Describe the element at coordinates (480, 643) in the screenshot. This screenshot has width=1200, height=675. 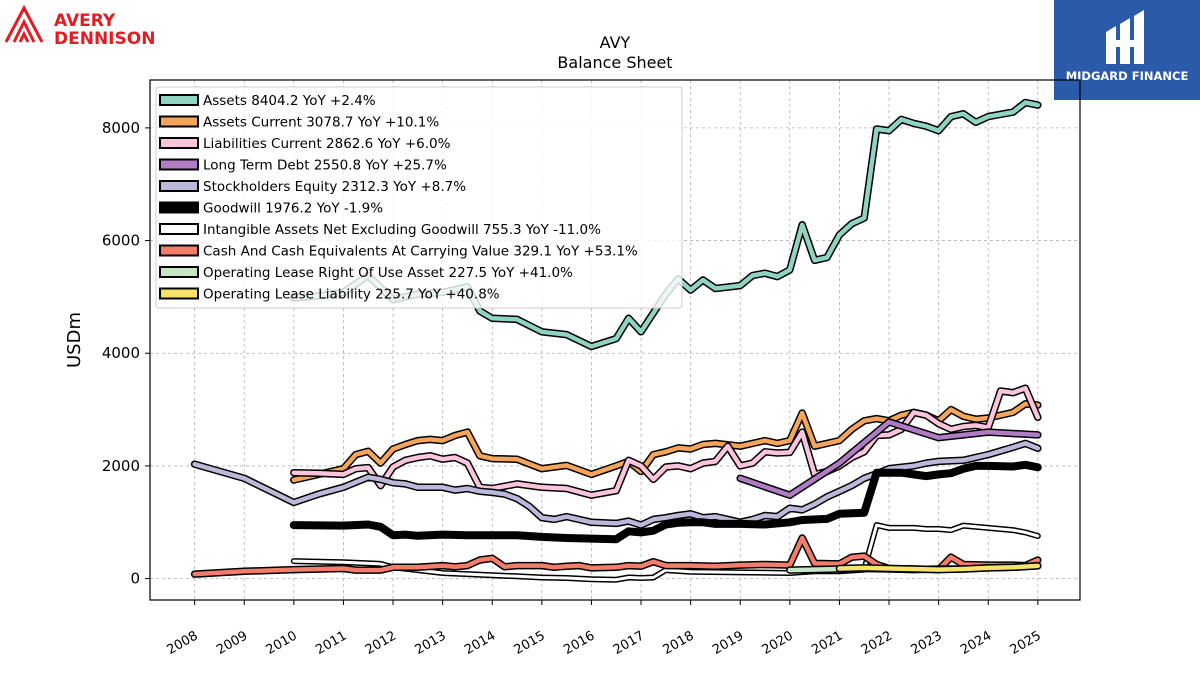
I see `x-tick-label: 2014` at that location.